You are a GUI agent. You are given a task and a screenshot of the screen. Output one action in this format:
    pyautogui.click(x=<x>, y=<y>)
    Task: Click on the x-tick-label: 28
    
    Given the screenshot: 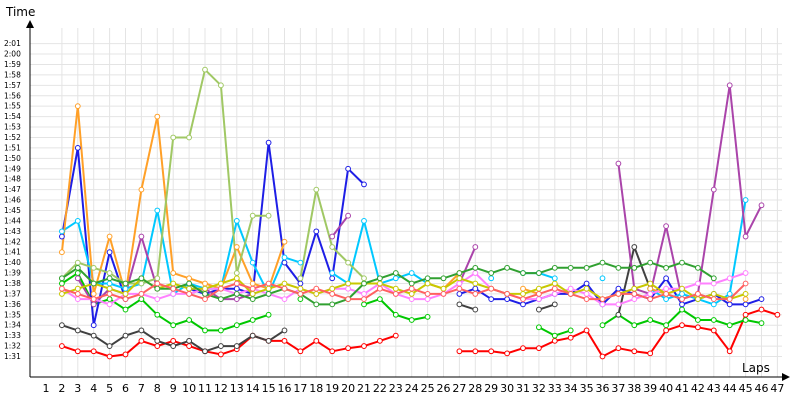 What is the action you would take?
    pyautogui.click(x=475, y=388)
    